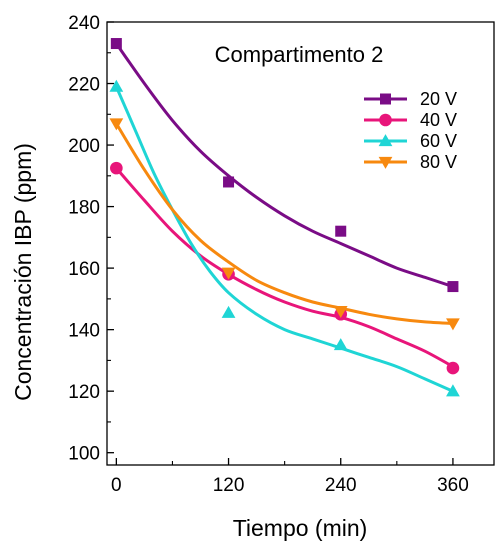  I want to click on x-tick-label: 360, so click(453, 485).